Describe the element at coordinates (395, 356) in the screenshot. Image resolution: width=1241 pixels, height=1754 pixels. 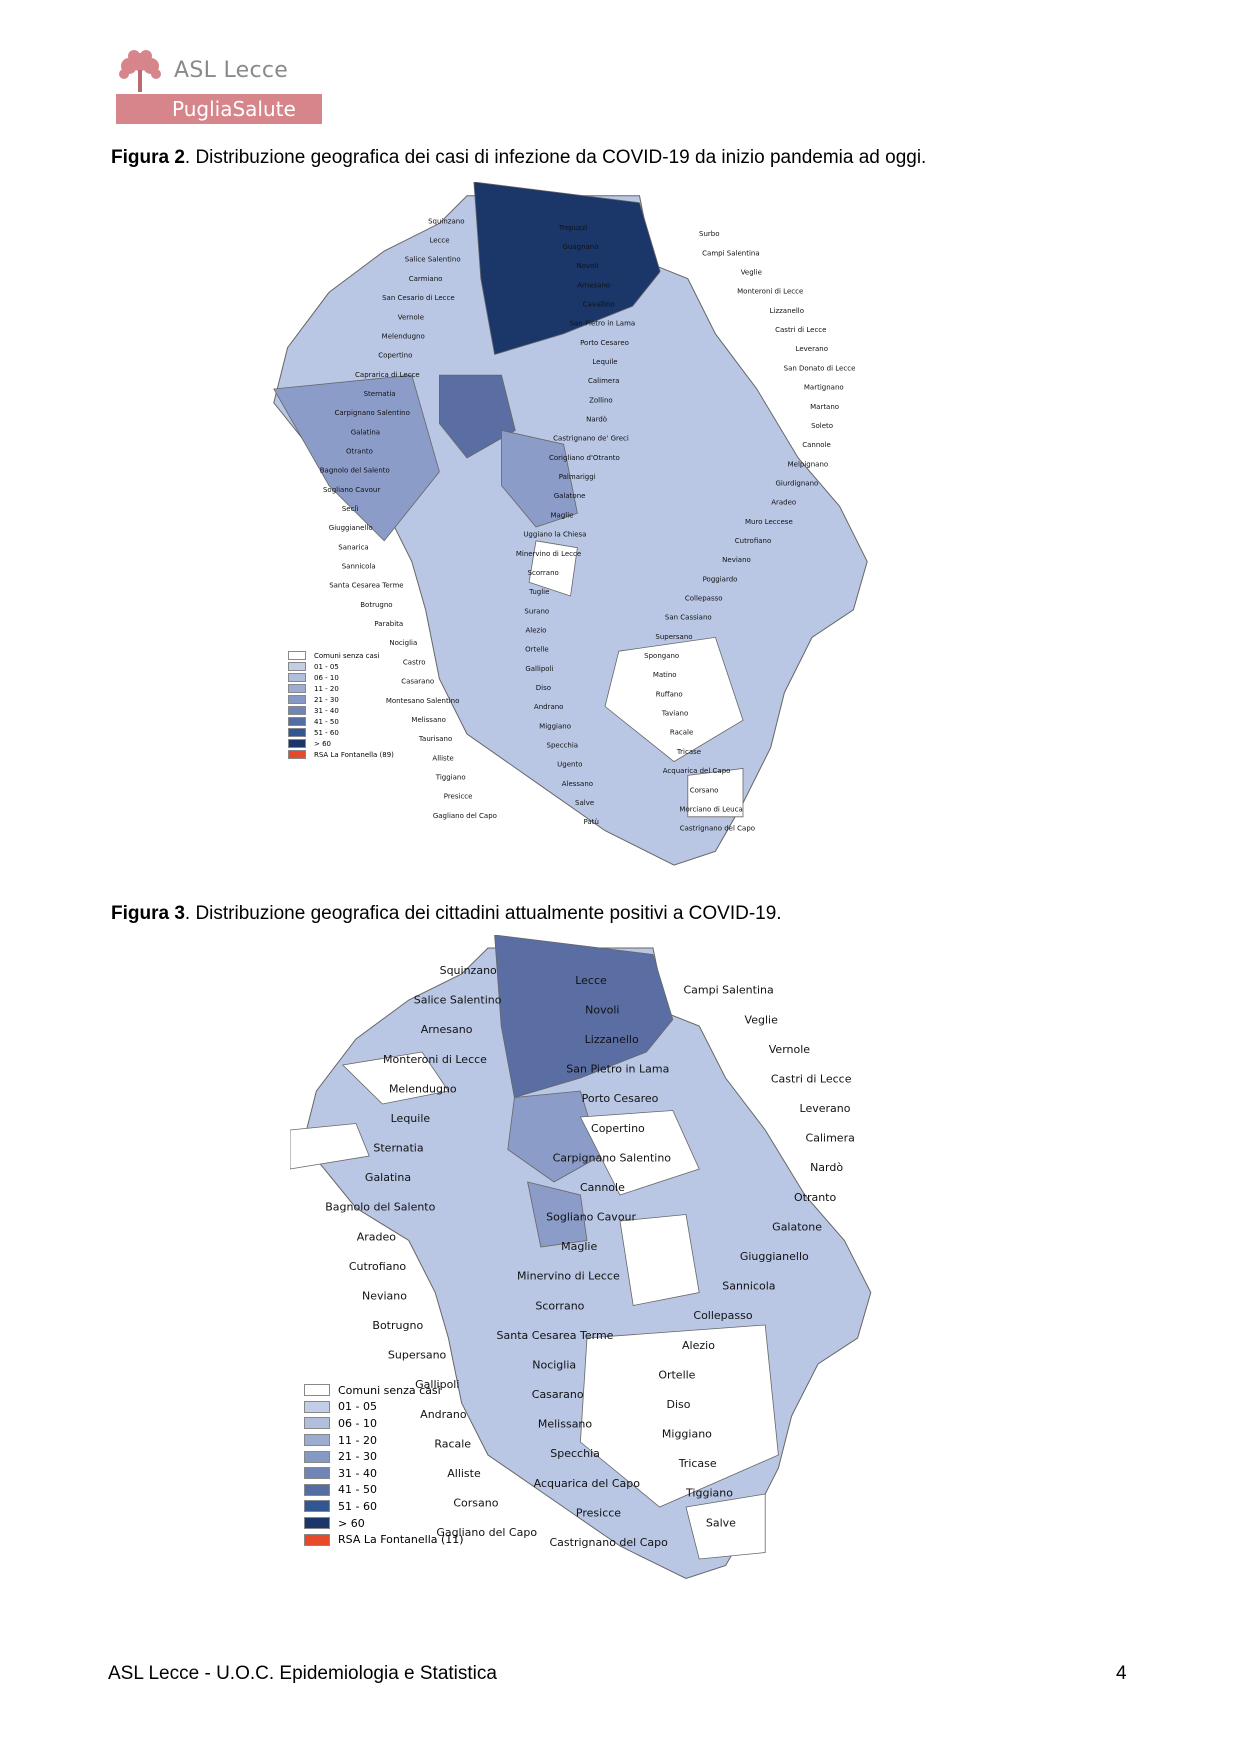
I see `place-label: Copertino` at that location.